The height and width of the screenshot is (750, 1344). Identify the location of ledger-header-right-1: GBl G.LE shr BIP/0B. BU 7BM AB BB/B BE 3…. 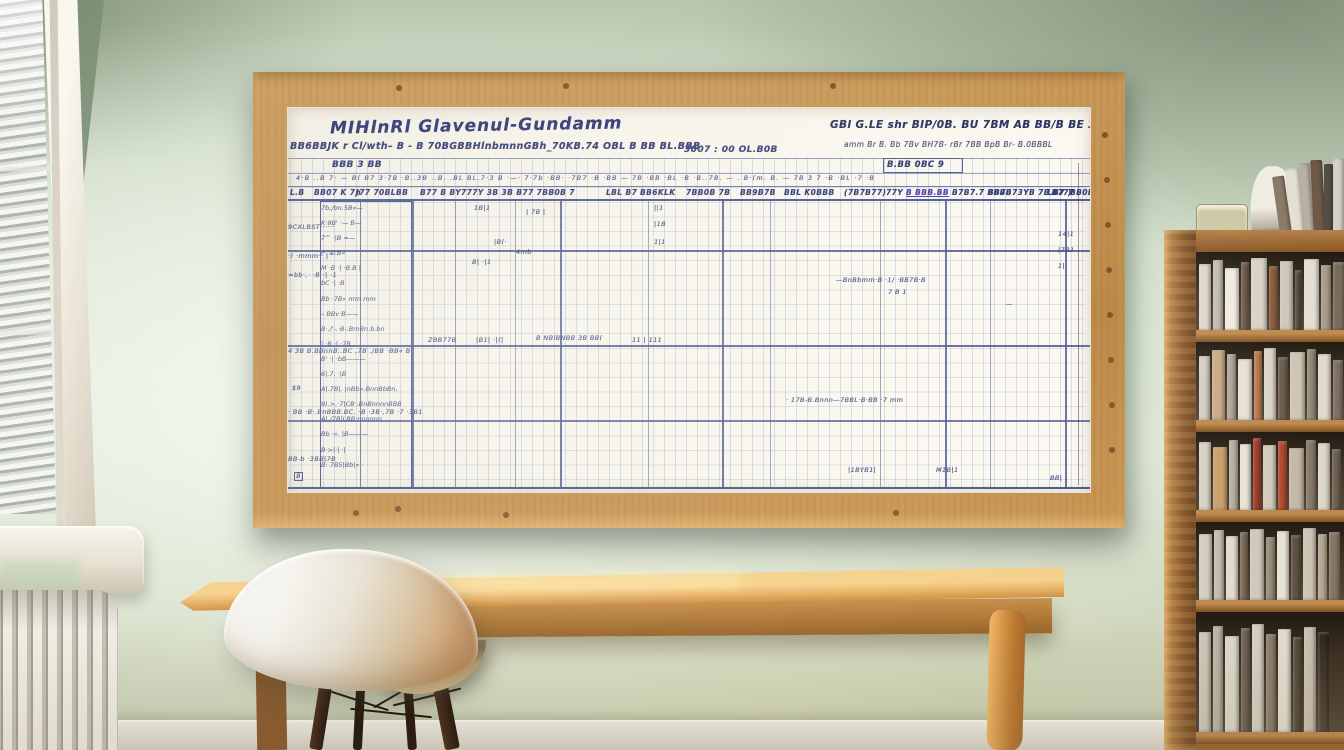
(960, 125).